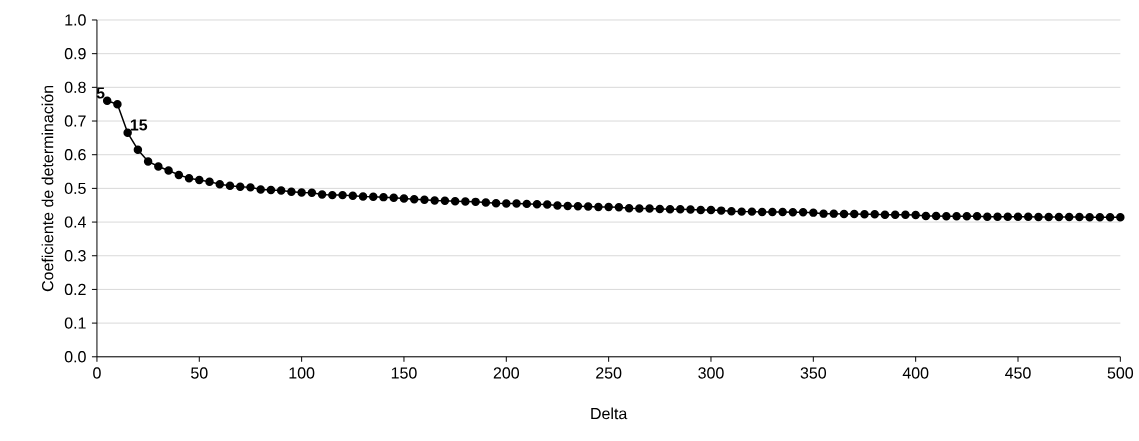  What do you see at coordinates (75, 20) in the screenshot?
I see `y-tick-label: 1.0` at bounding box center [75, 20].